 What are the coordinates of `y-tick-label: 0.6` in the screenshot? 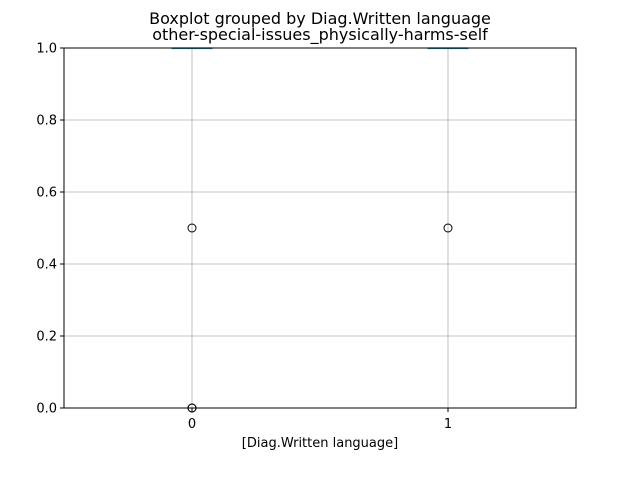 It's located at (46, 193).